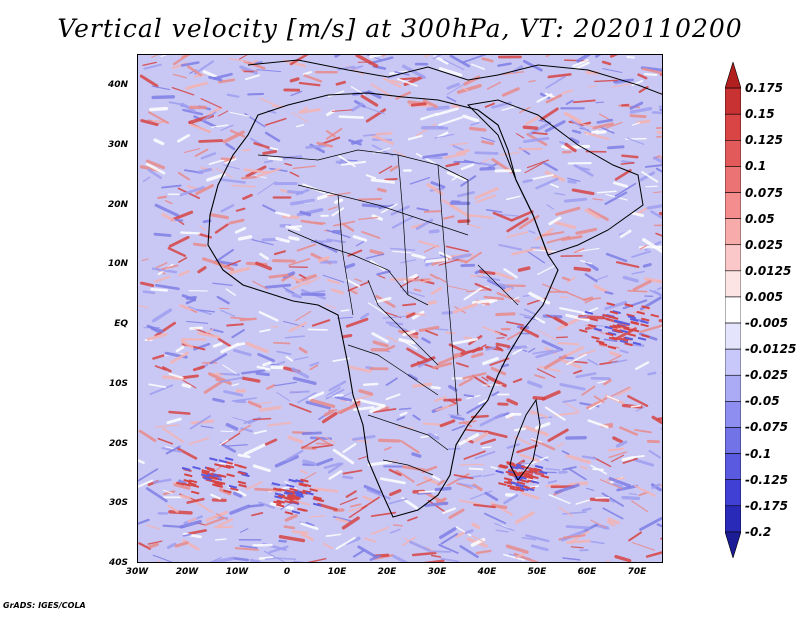  I want to click on longitude-label: 30E, so click(437, 572).